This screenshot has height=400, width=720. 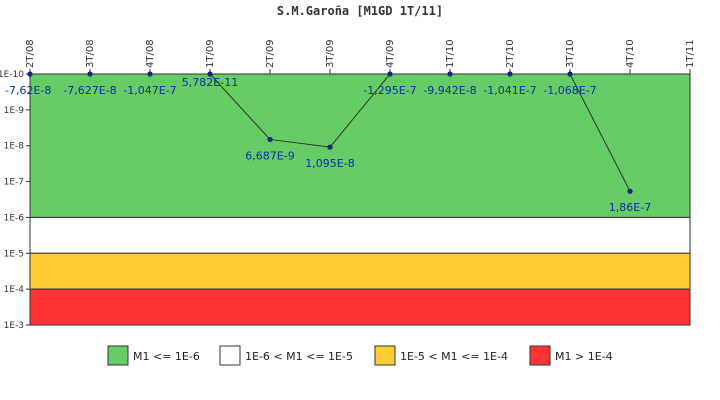 I want to click on y-axis-ticks: 1E-10 1E-9 1E-8 1E-7 1E-6 1E-5 1E-4 1E-3, so click(x=15, y=200).